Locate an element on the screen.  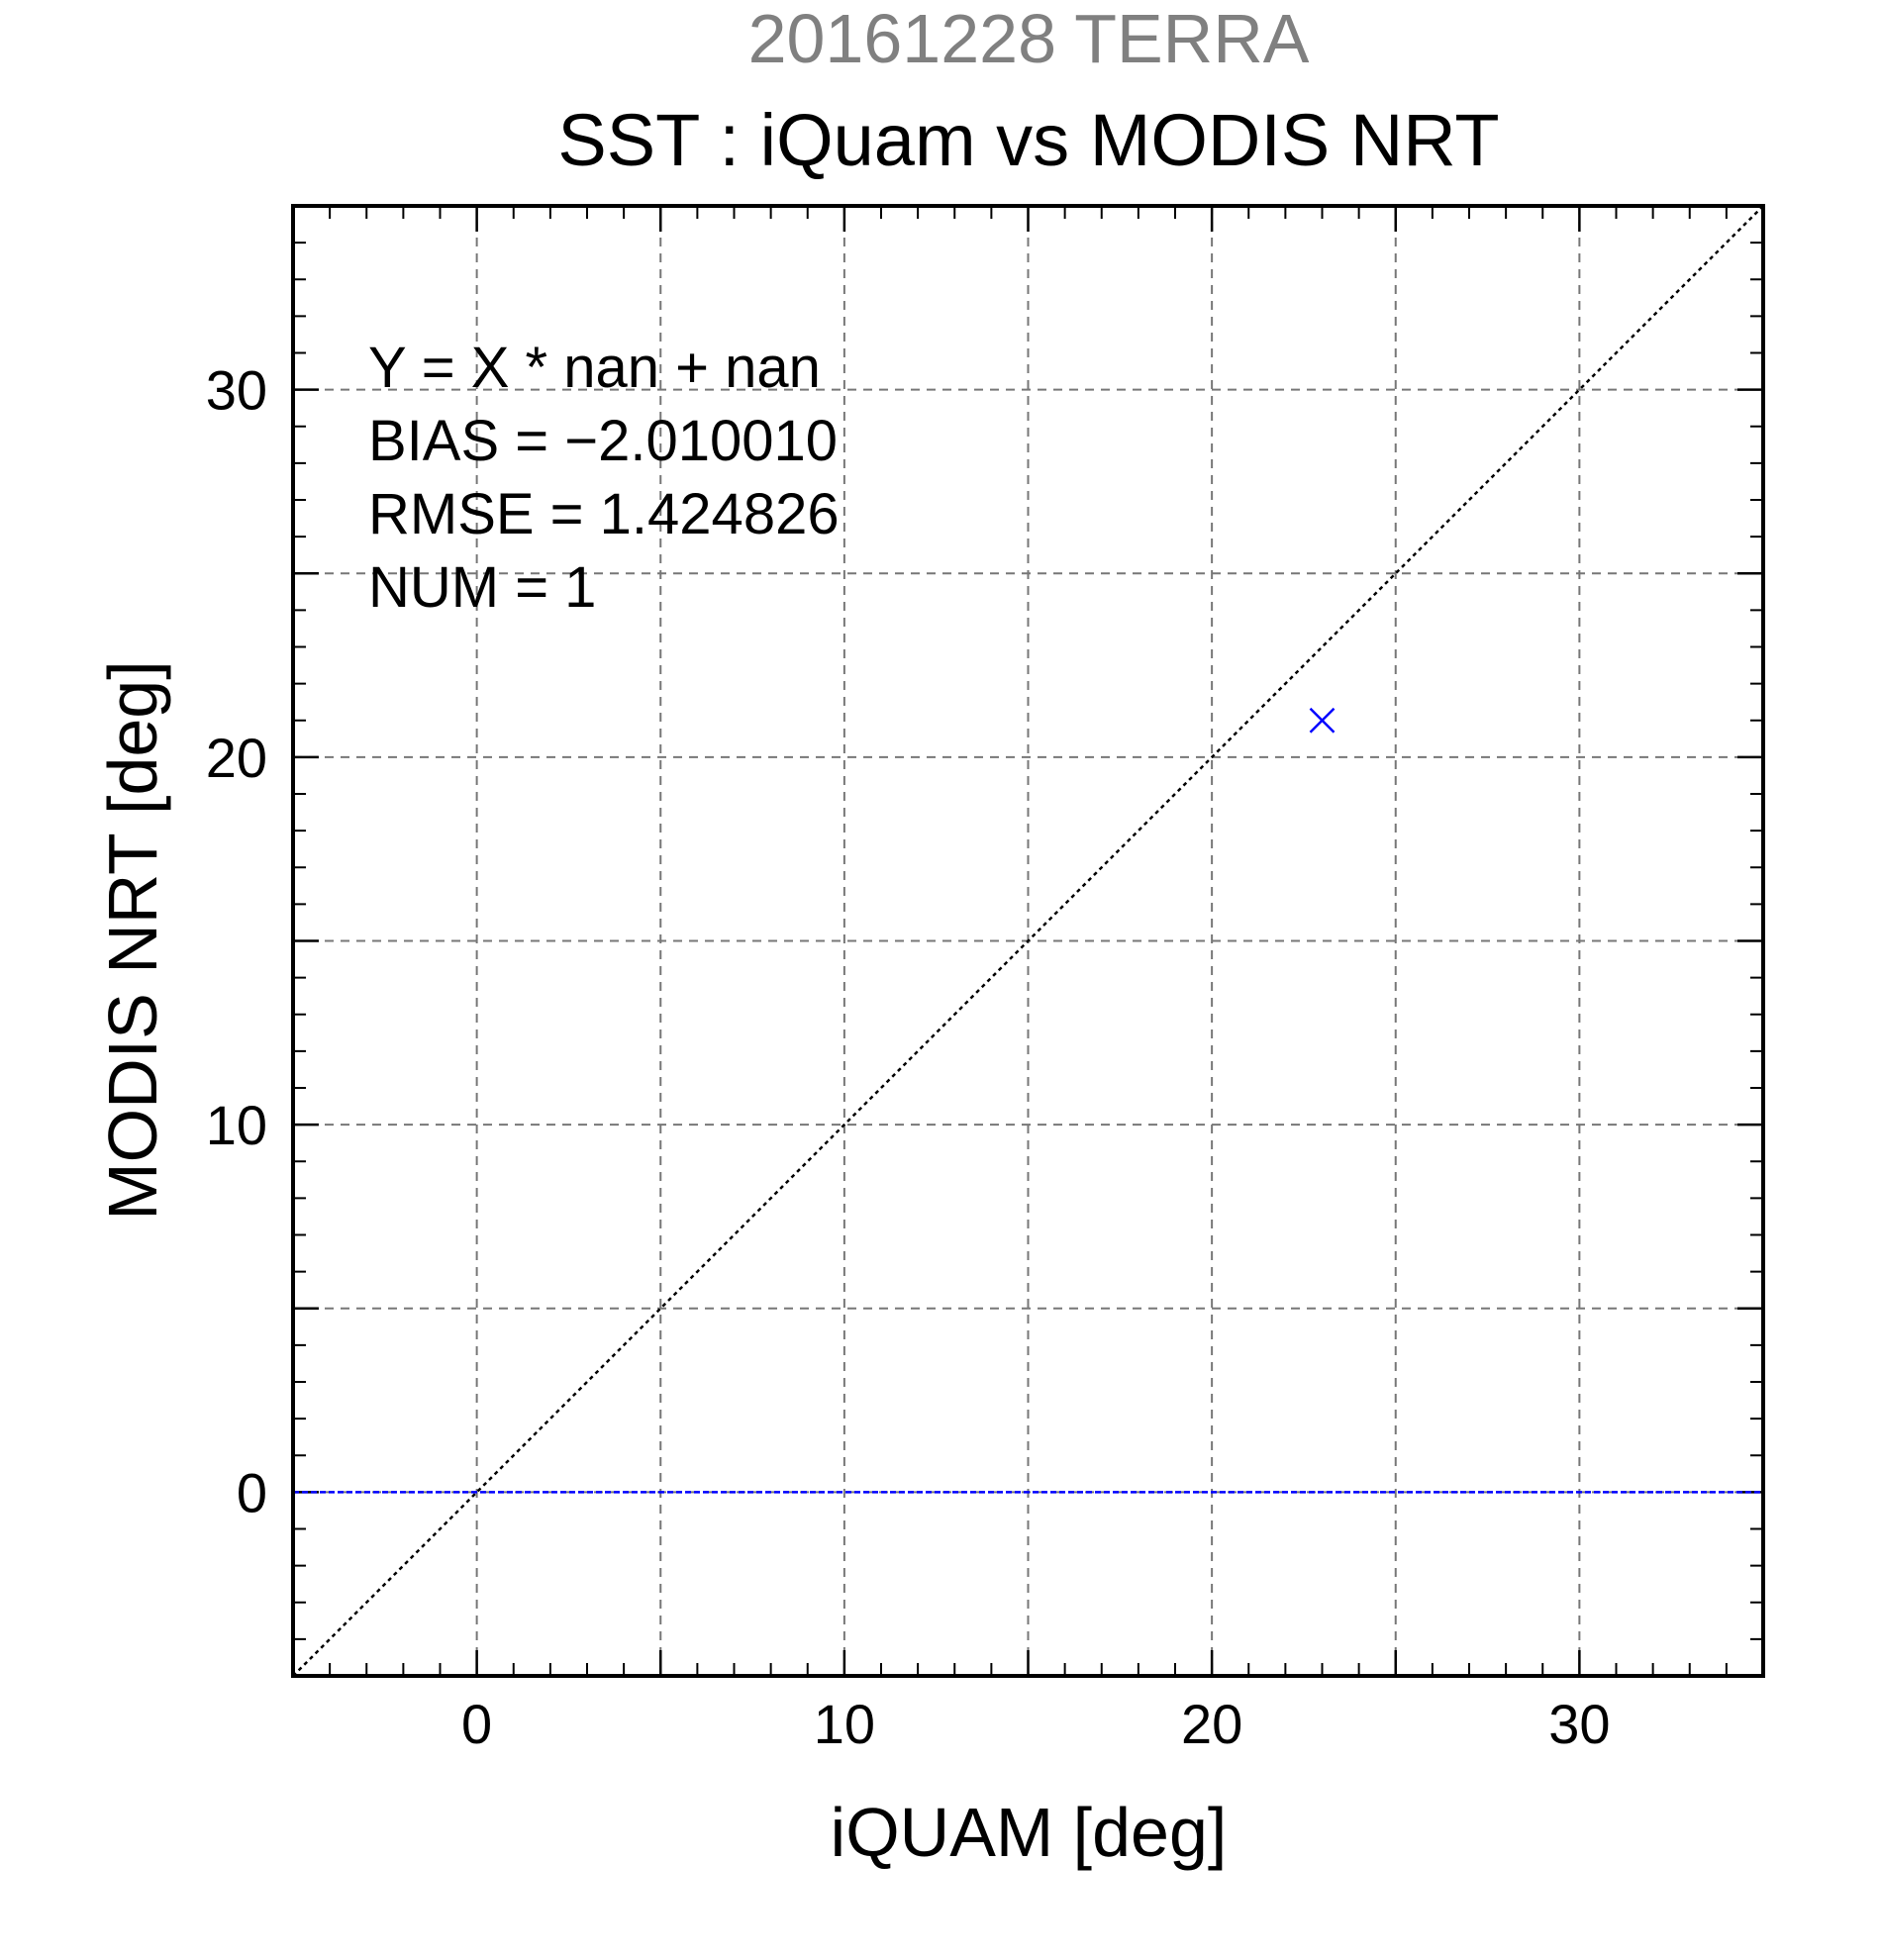
chart-title: SST : iQuam vs MODIS NRT is located at coordinates (1028, 140).